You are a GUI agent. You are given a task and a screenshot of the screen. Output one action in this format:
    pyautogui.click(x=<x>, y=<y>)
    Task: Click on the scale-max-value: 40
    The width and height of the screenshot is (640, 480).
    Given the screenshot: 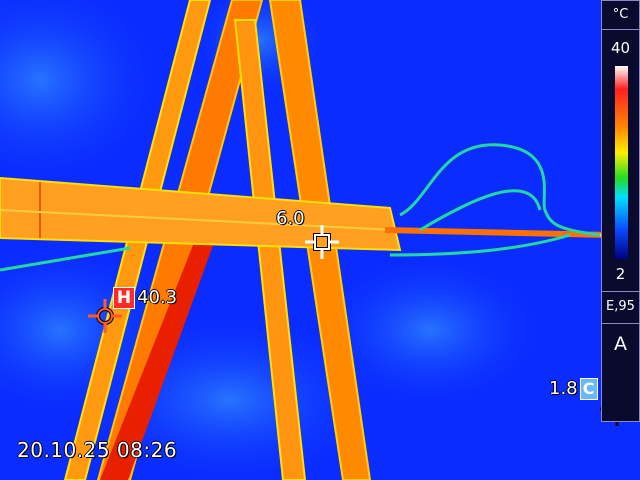 What is the action you would take?
    pyautogui.click(x=620, y=48)
    